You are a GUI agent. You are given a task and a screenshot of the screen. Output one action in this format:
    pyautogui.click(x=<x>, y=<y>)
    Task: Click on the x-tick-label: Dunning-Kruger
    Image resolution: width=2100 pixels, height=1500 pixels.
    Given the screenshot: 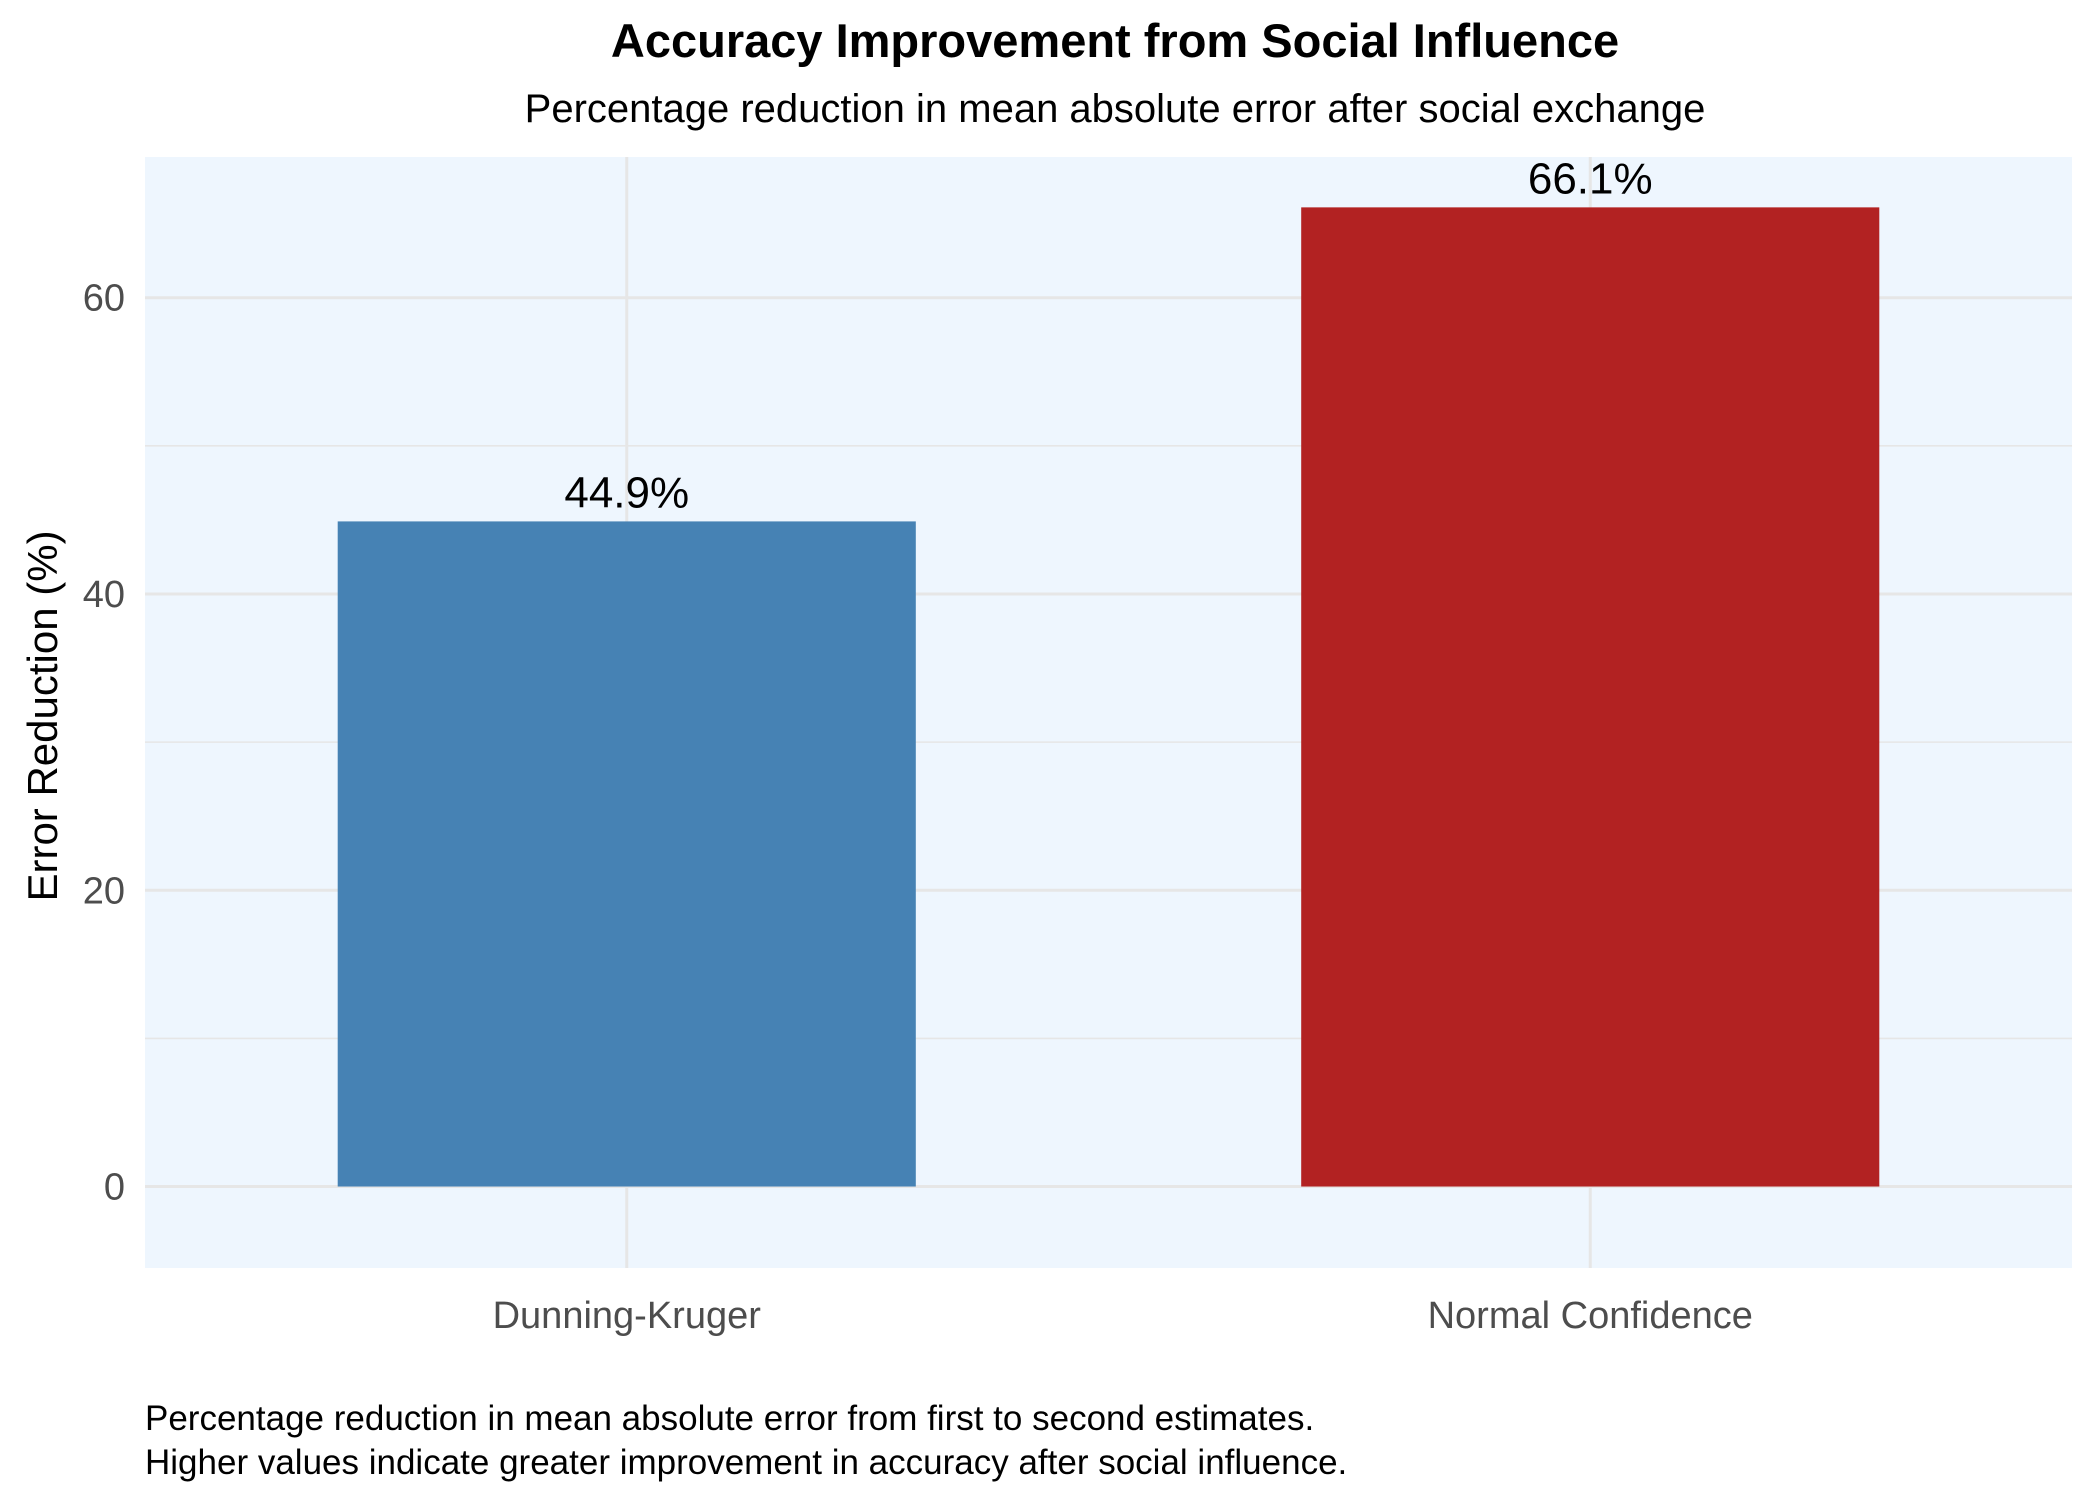 What is the action you would take?
    pyautogui.click(x=627, y=1316)
    